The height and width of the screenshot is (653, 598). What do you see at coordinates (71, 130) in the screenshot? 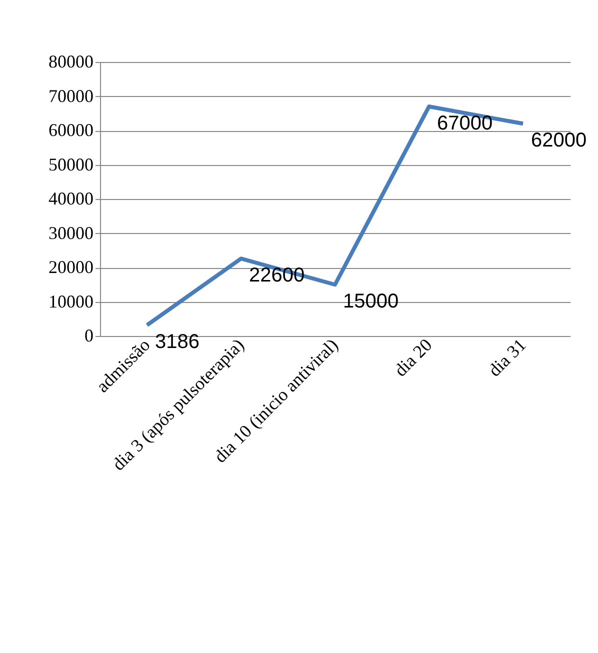
I see `y-tick-label: 60000` at bounding box center [71, 130].